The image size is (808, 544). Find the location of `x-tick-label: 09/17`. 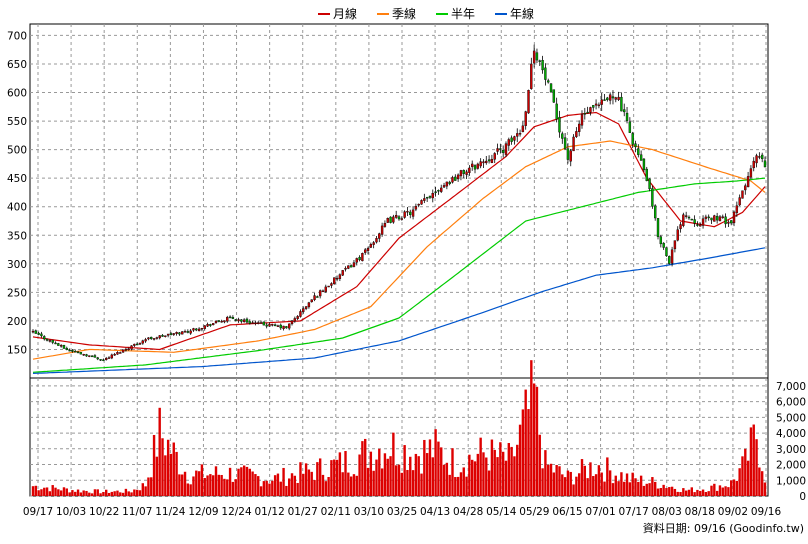

x-tick-label: 09/17 is located at coordinates (38, 512).